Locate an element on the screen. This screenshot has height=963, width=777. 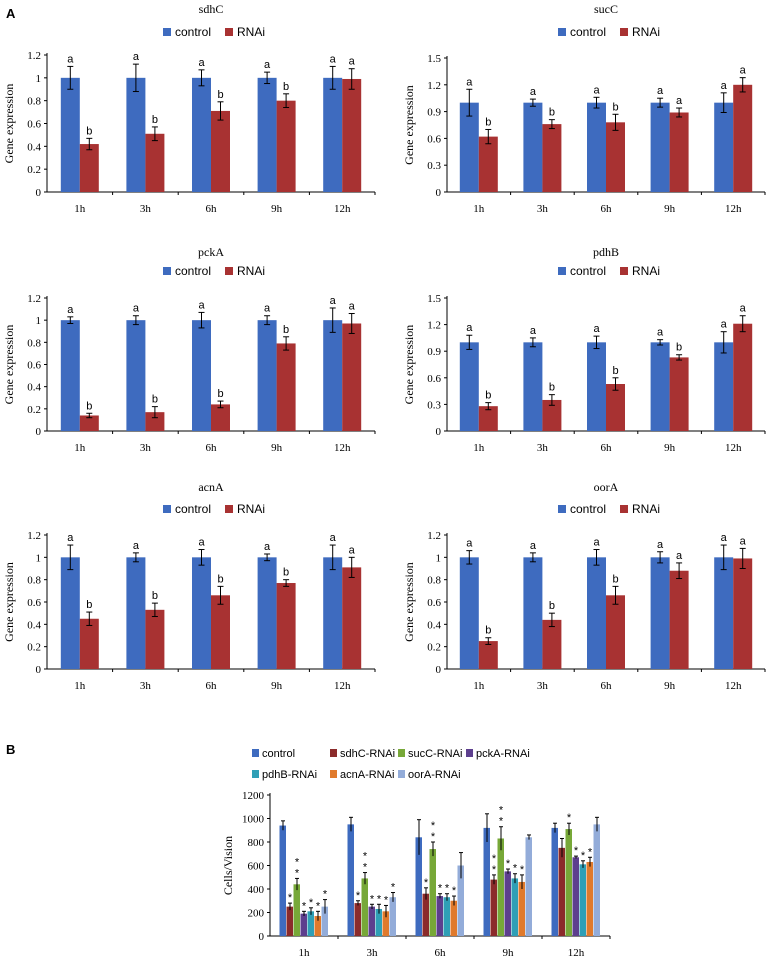
bar-RNAi-12h is located at coordinates (352, 618).